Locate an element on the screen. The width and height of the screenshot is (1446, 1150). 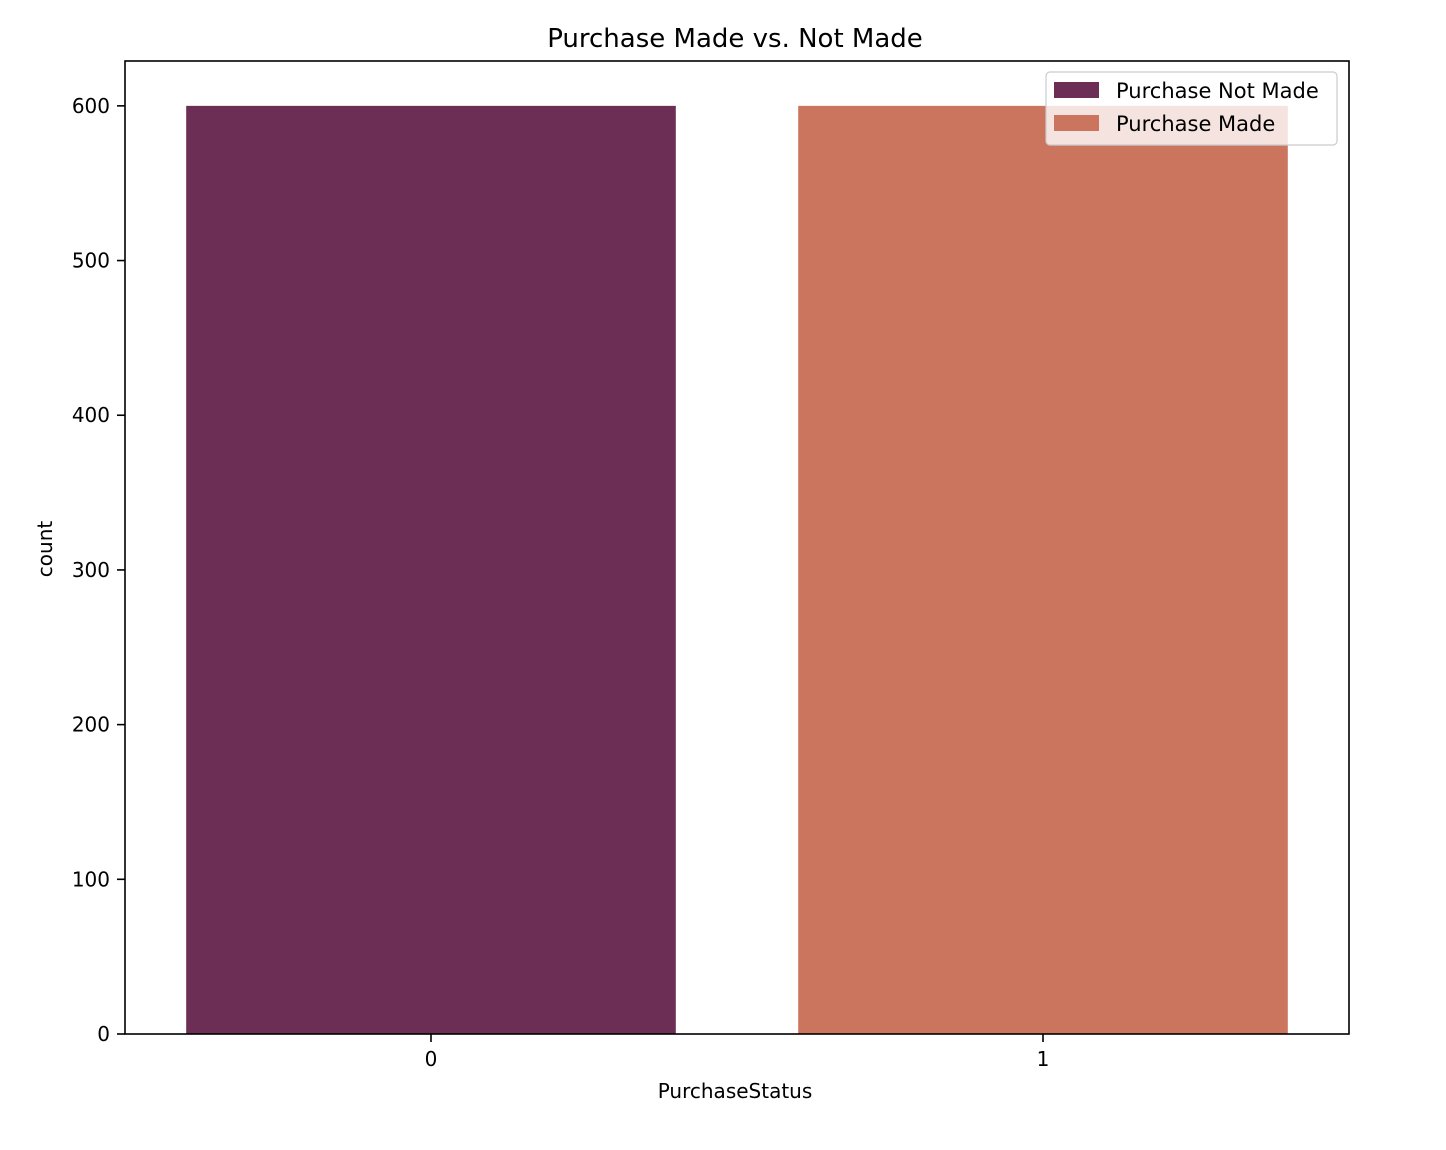
legend-label-purchase-not-made: Purchase Not Made is located at coordinates (1217, 91).